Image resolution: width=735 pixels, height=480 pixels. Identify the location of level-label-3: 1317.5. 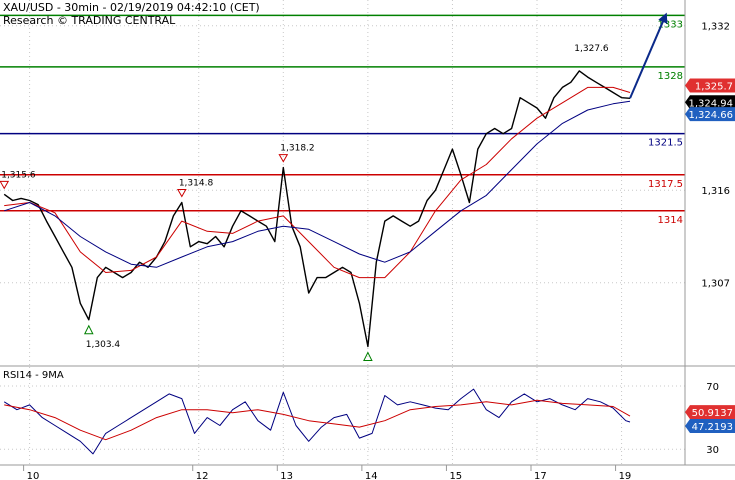
(665, 184).